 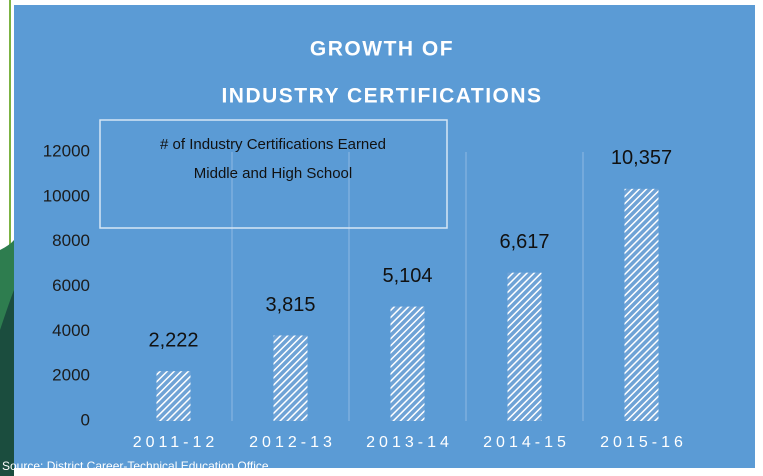 I want to click on data-label: 2,222, so click(x=173, y=340).